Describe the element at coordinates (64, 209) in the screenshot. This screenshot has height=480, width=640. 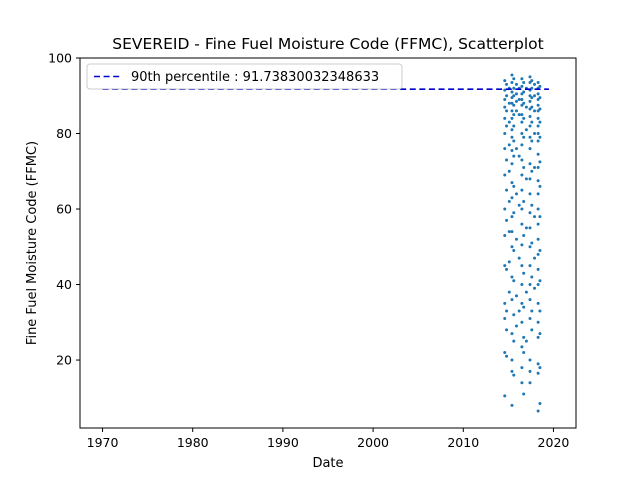
I see `y-tick-label: 60` at that location.